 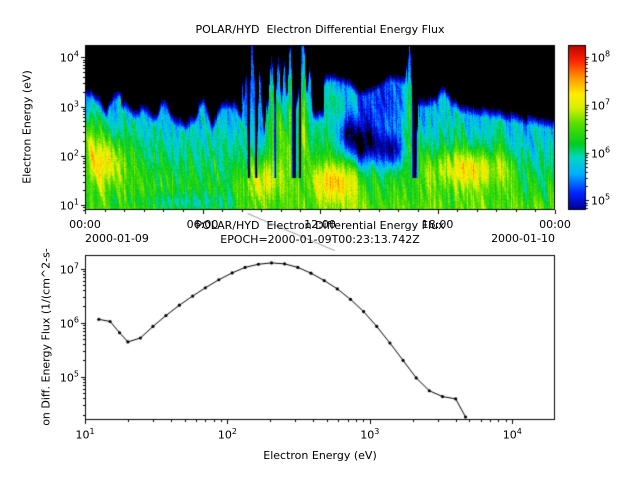 What do you see at coordinates (117, 238) in the screenshot?
I see `top-x-date-left: 2000-01-09` at bounding box center [117, 238].